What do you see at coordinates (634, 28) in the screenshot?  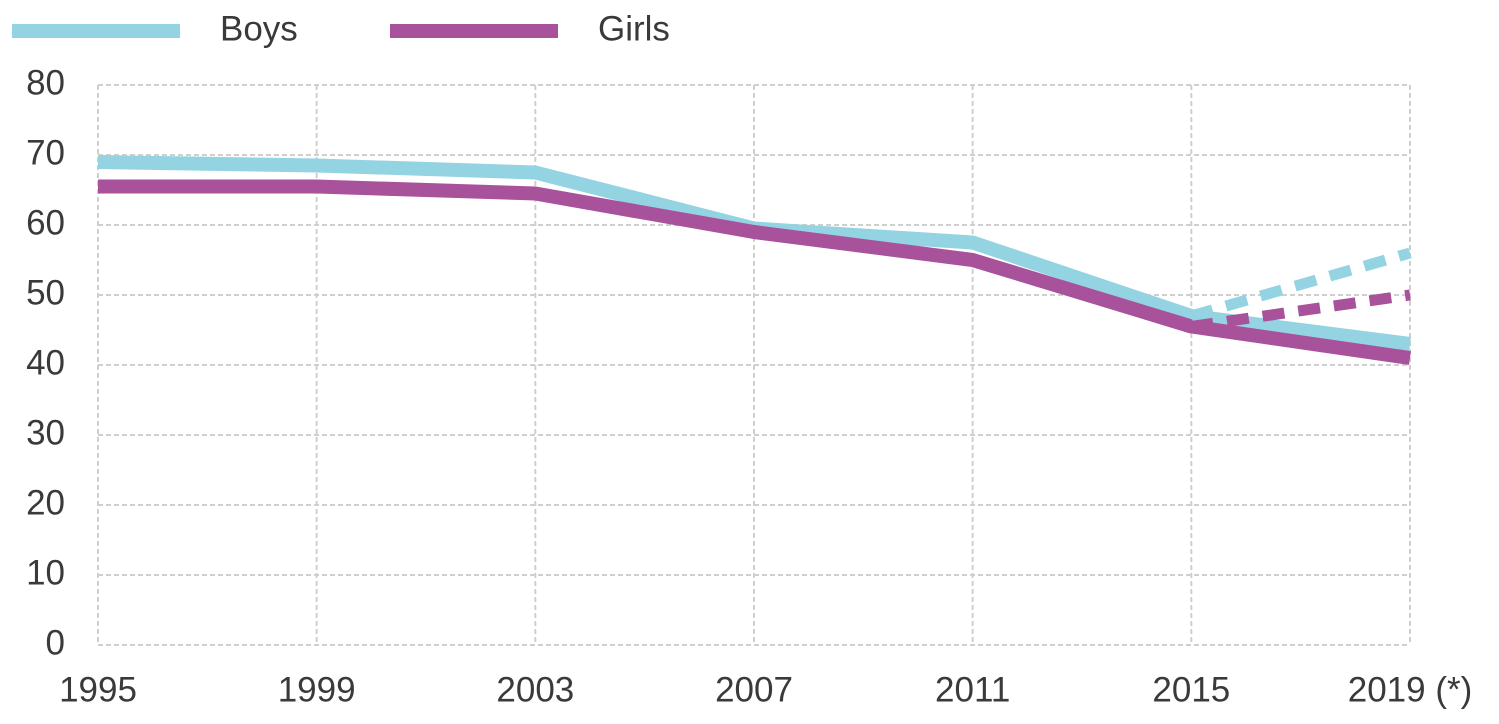 I see `legend-label: Girls` at bounding box center [634, 28].